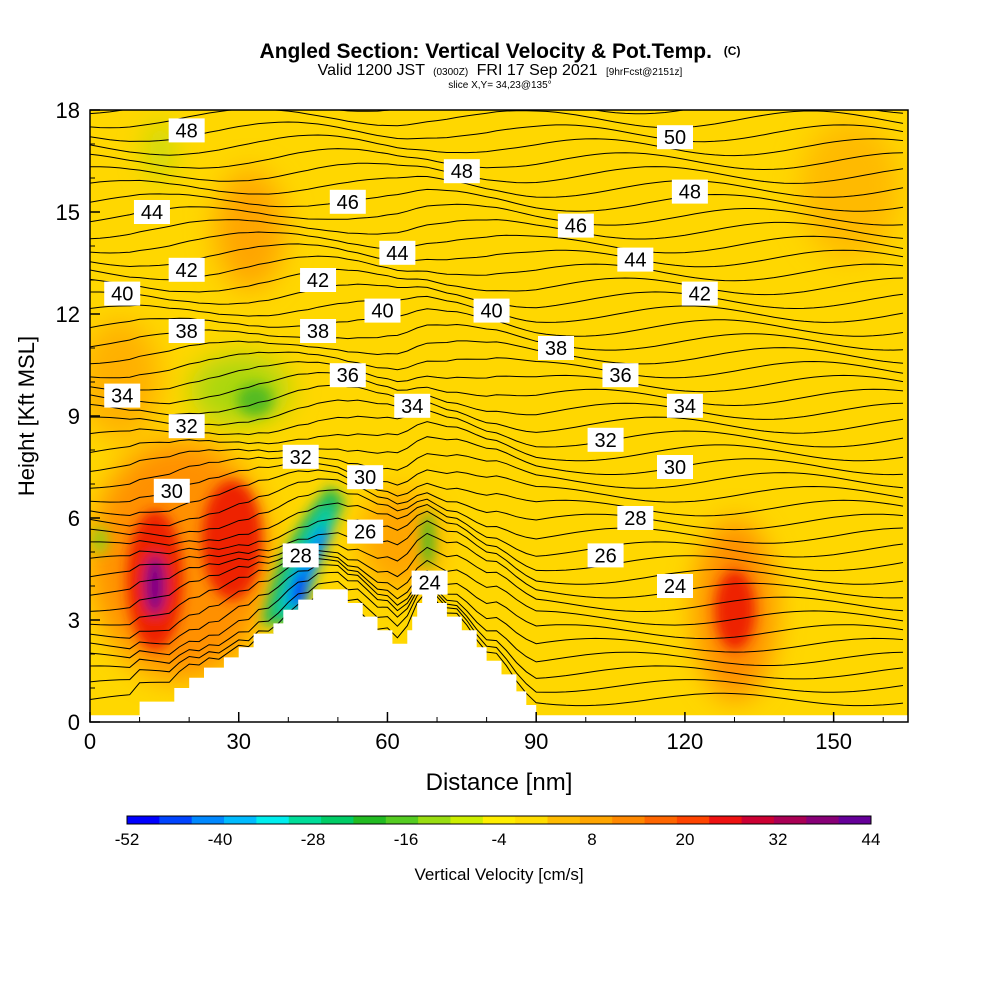 The image size is (1000, 1000). I want to click on colorbar-tick-label: -16, so click(406, 839).